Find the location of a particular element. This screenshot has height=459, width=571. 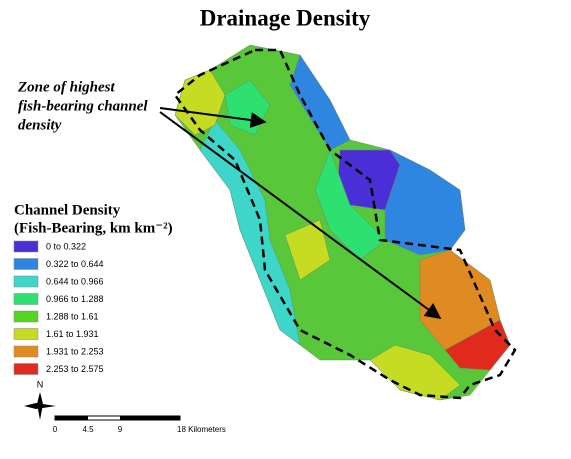

scale-label: 9 is located at coordinates (120, 429).